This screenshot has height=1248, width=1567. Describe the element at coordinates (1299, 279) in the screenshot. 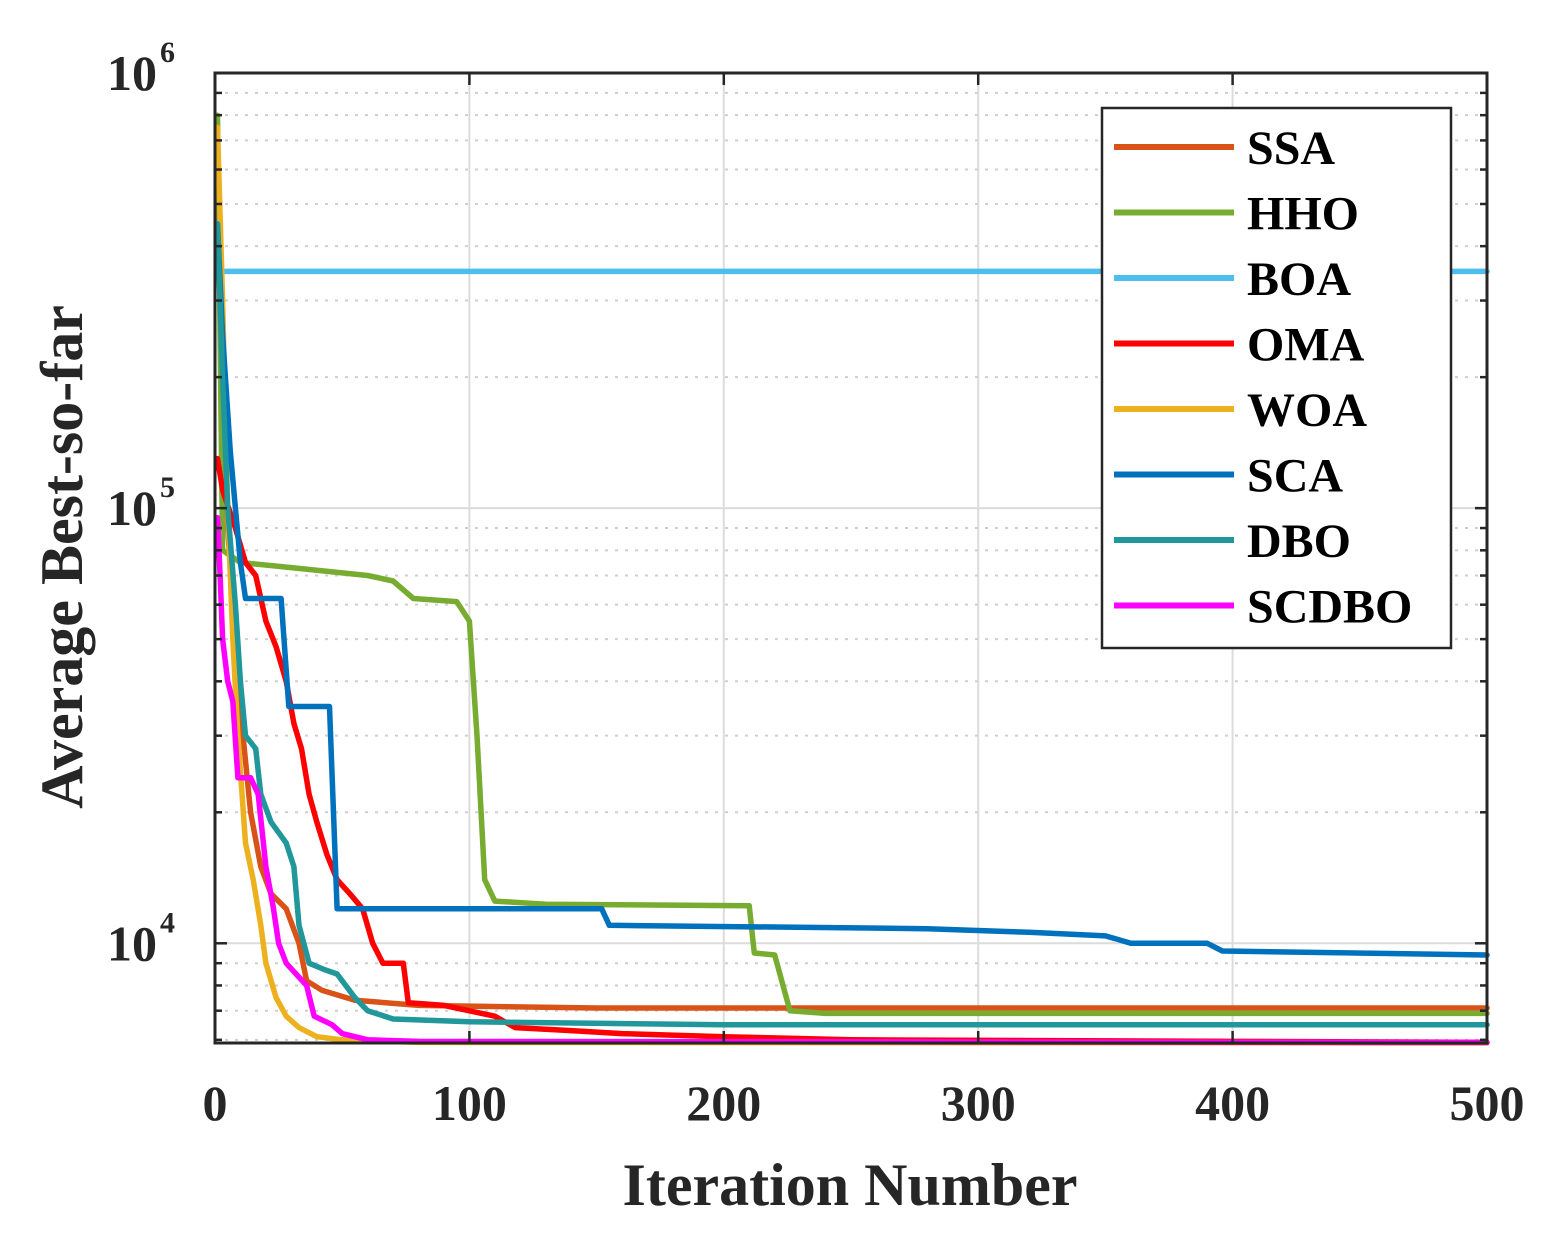

I see `legend-label-boa: BOA` at that location.